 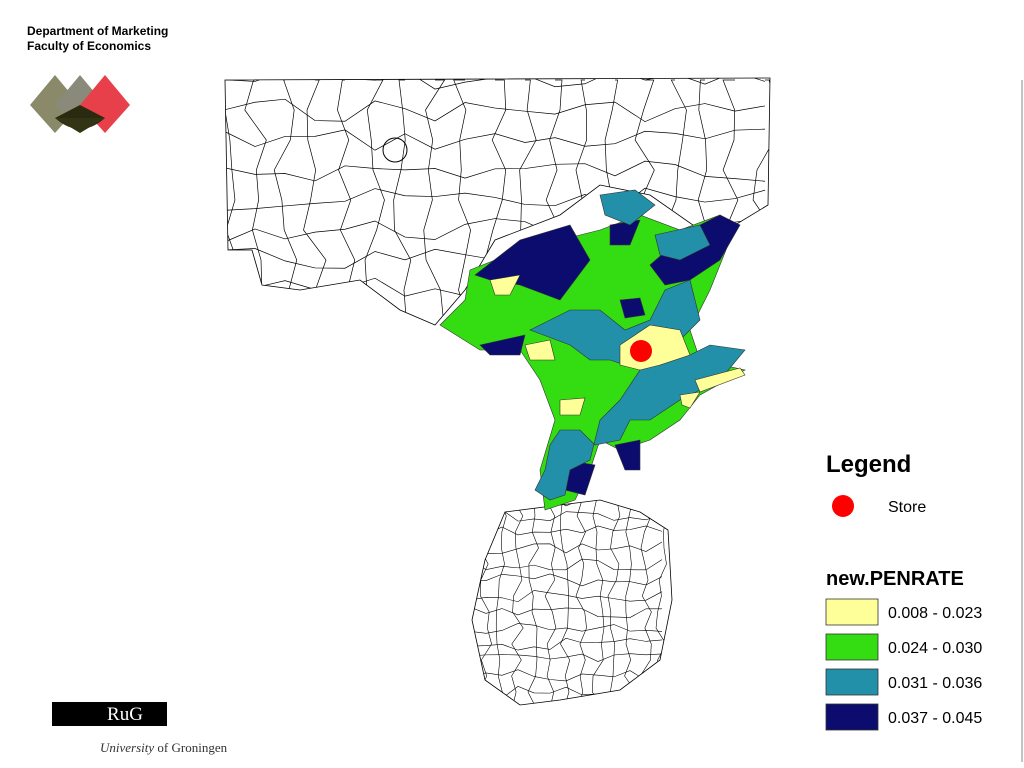 I want to click on legend-title: Legend, so click(x=868, y=464).